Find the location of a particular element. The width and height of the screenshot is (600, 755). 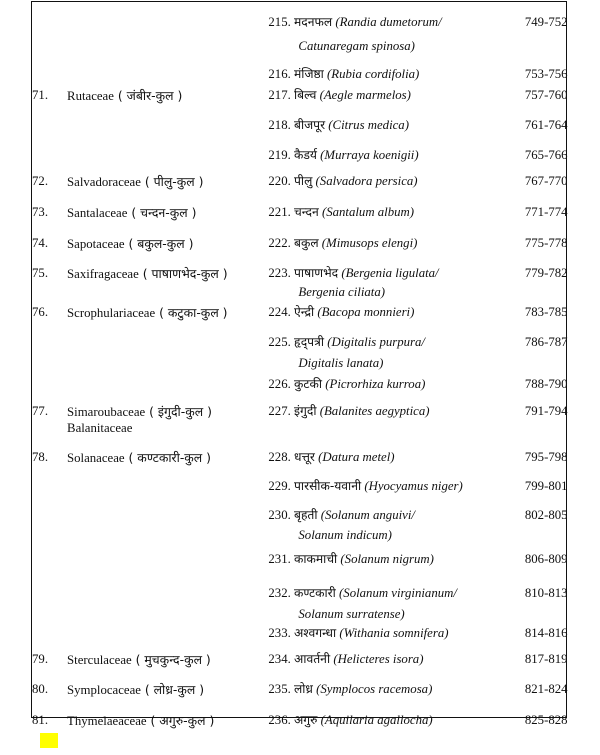

family-devanagari: ( पाषाणभेद-कुल ) is located at coordinates (183, 273).